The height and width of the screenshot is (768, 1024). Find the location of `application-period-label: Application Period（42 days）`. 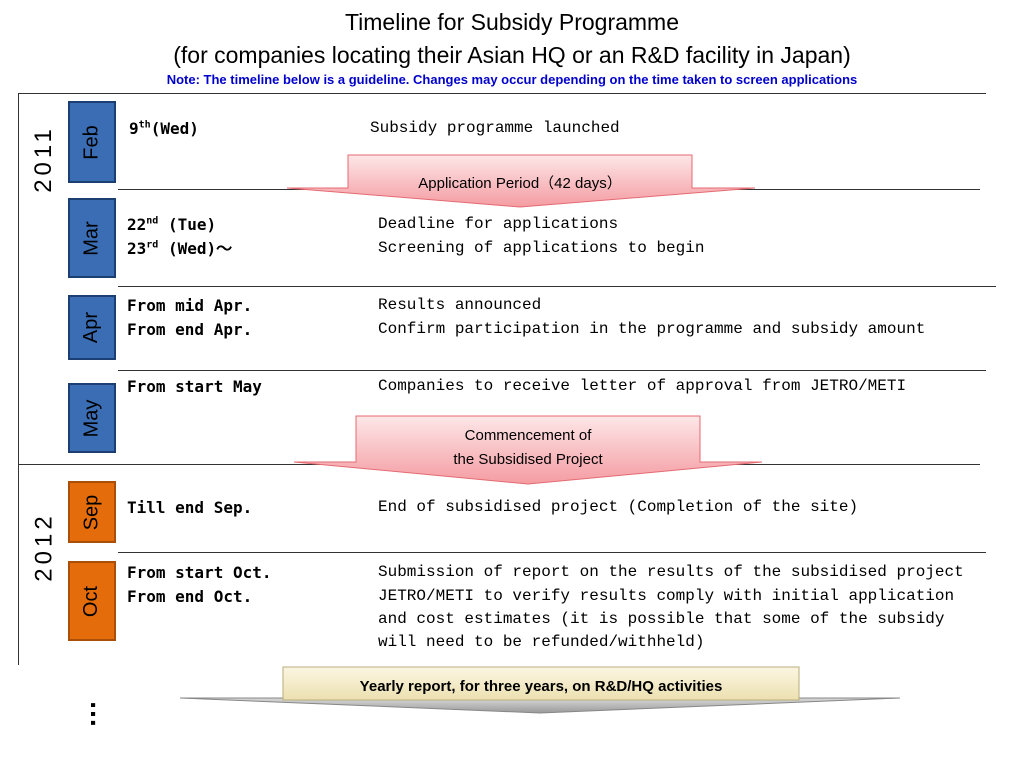

application-period-label: Application Period（42 days） is located at coordinates (520, 183).